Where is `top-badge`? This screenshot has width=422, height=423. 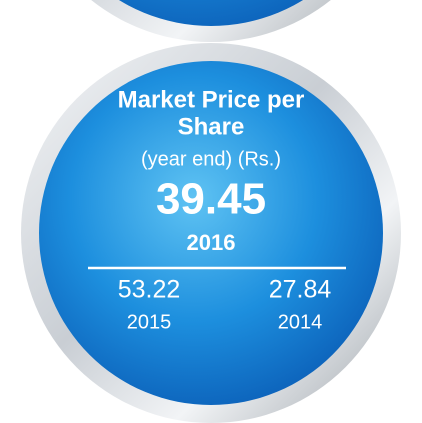
top-badge is located at coordinates (211, 21).